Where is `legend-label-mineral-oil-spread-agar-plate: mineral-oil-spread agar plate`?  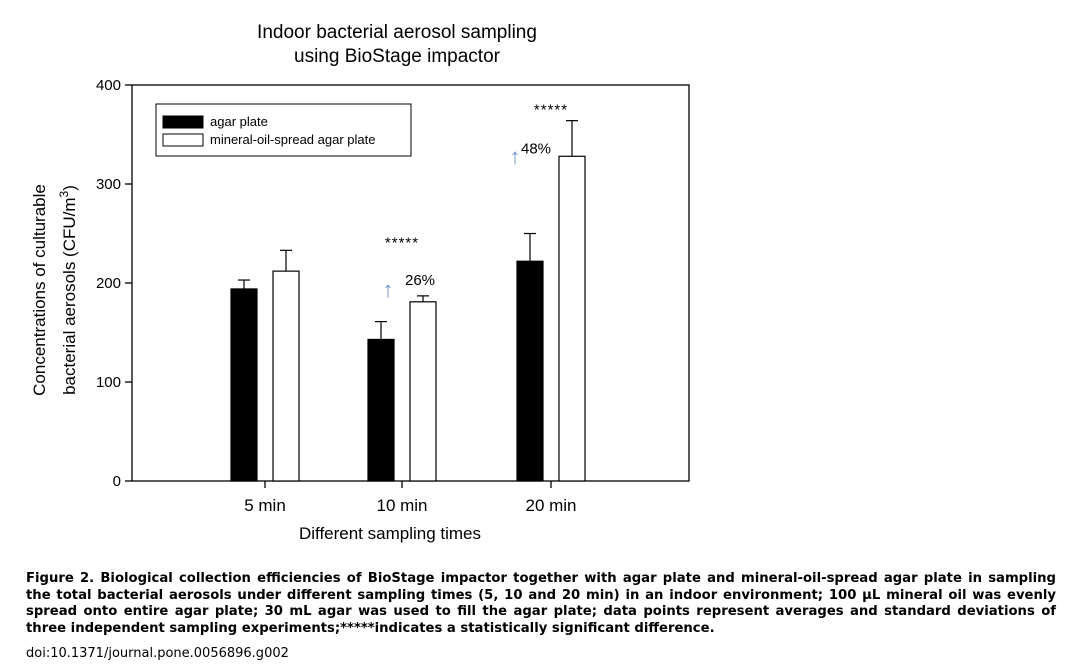 legend-label-mineral-oil-spread-agar-plate: mineral-oil-spread agar plate is located at coordinates (292, 139).